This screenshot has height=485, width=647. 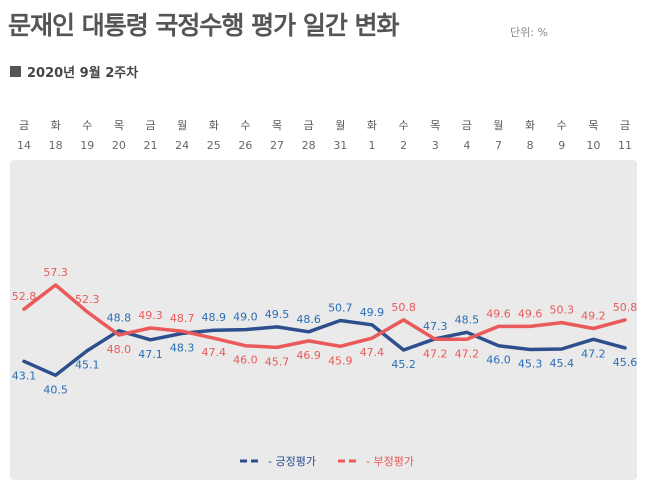 What do you see at coordinates (24, 296) in the screenshot?
I see `data-label-negative: 52.8` at bounding box center [24, 296].